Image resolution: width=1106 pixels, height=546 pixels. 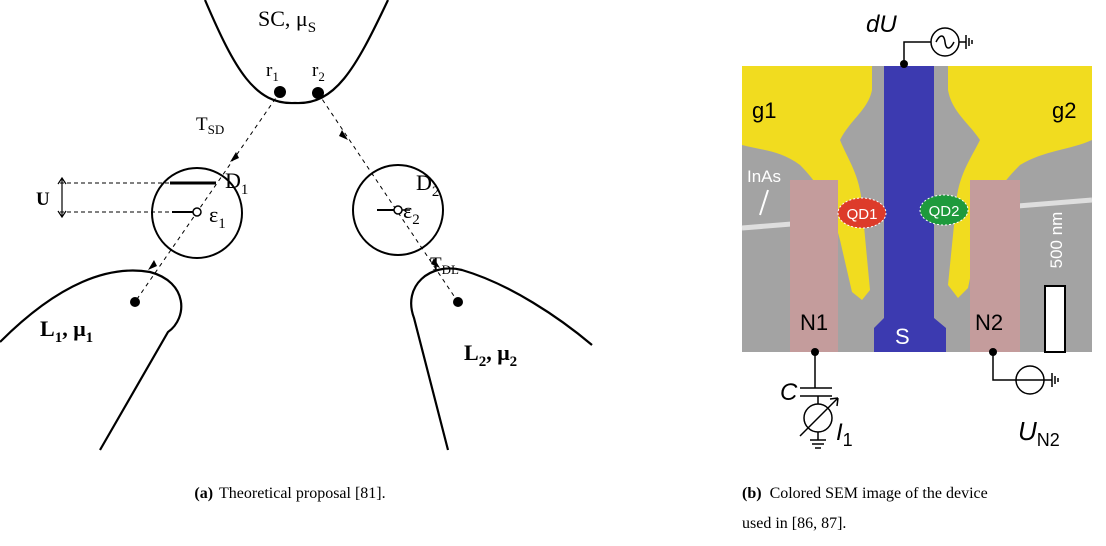 I want to click on label-scale: 500 nm, so click(x=1056, y=240).